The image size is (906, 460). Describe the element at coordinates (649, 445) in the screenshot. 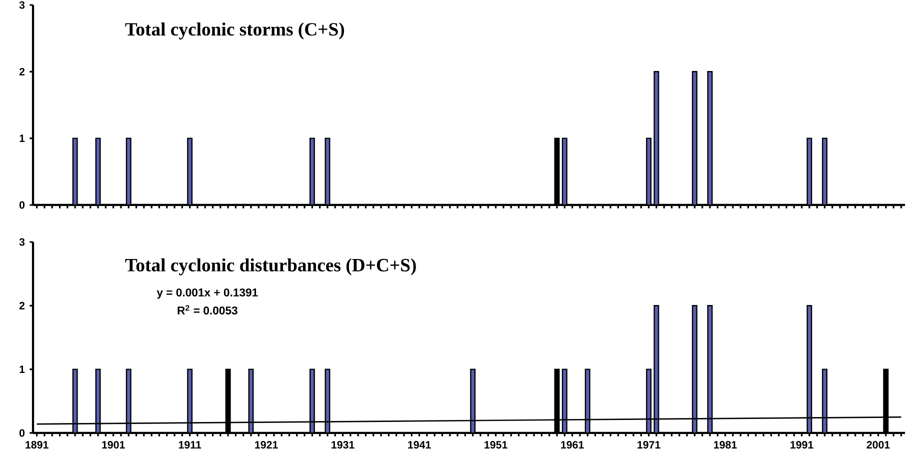

I see `x-tick-label: 1971` at that location.